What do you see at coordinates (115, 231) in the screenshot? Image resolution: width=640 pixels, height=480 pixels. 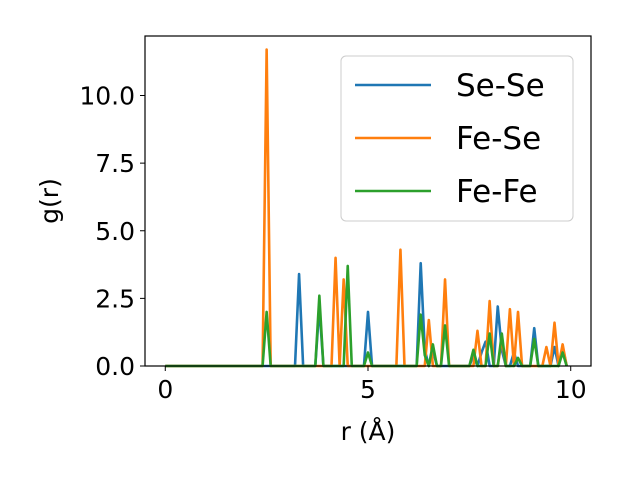 I see `y-tick-label: 5.0` at bounding box center [115, 231].